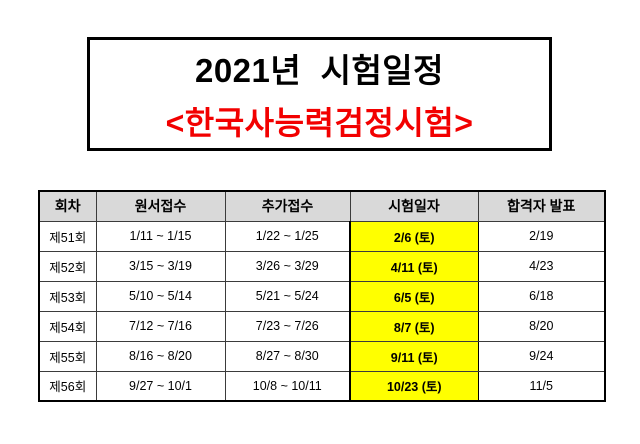 This screenshot has width=640, height=444. What do you see at coordinates (67, 296) in the screenshot?
I see `cell-round: 제53회` at bounding box center [67, 296].